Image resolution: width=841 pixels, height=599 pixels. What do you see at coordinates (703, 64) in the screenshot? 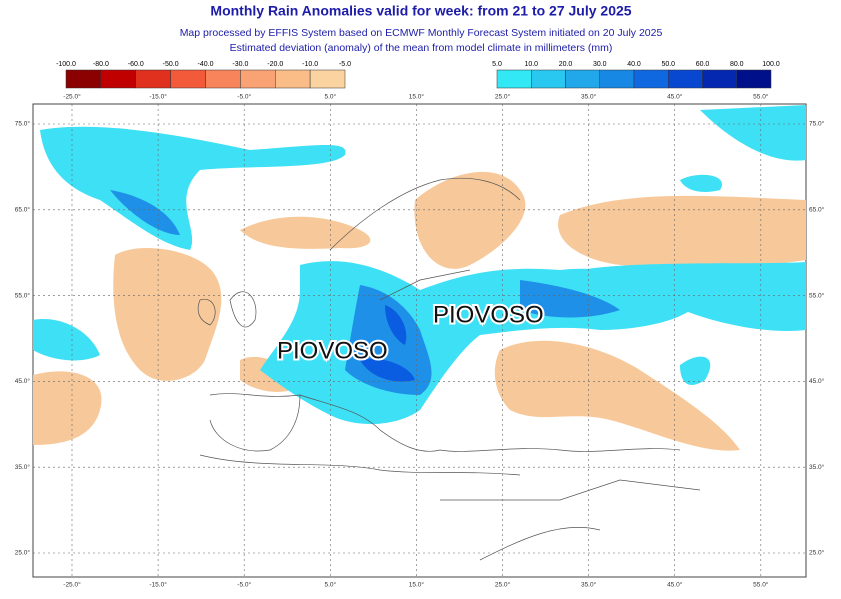
I see `colorbar-label: 60.0` at bounding box center [703, 64].